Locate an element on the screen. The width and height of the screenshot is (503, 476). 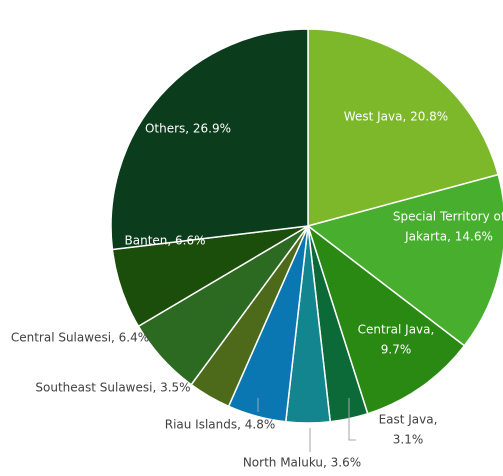
slice-label: Others, 26.9% is located at coordinates (188, 129).